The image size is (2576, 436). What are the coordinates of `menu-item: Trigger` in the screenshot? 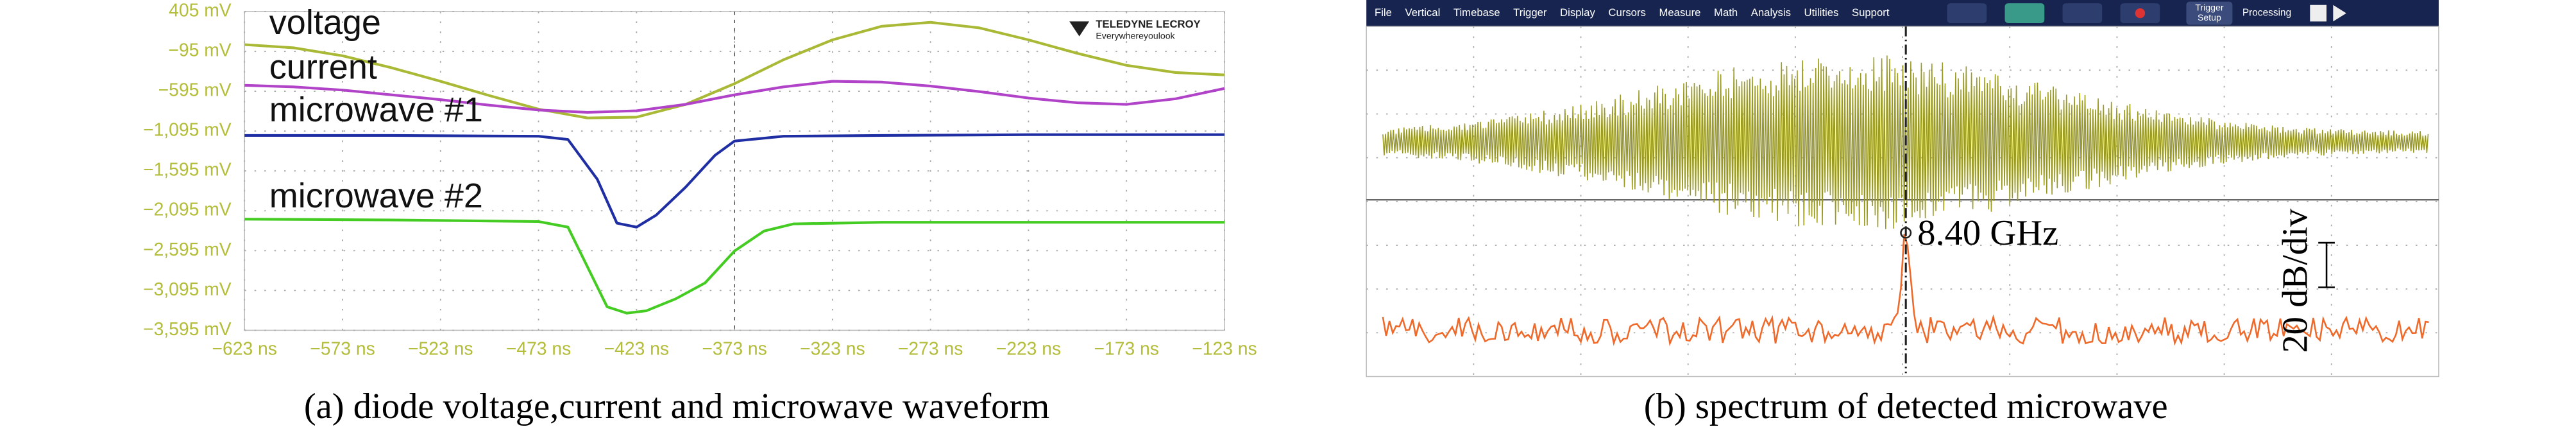 It's located at (1530, 13).